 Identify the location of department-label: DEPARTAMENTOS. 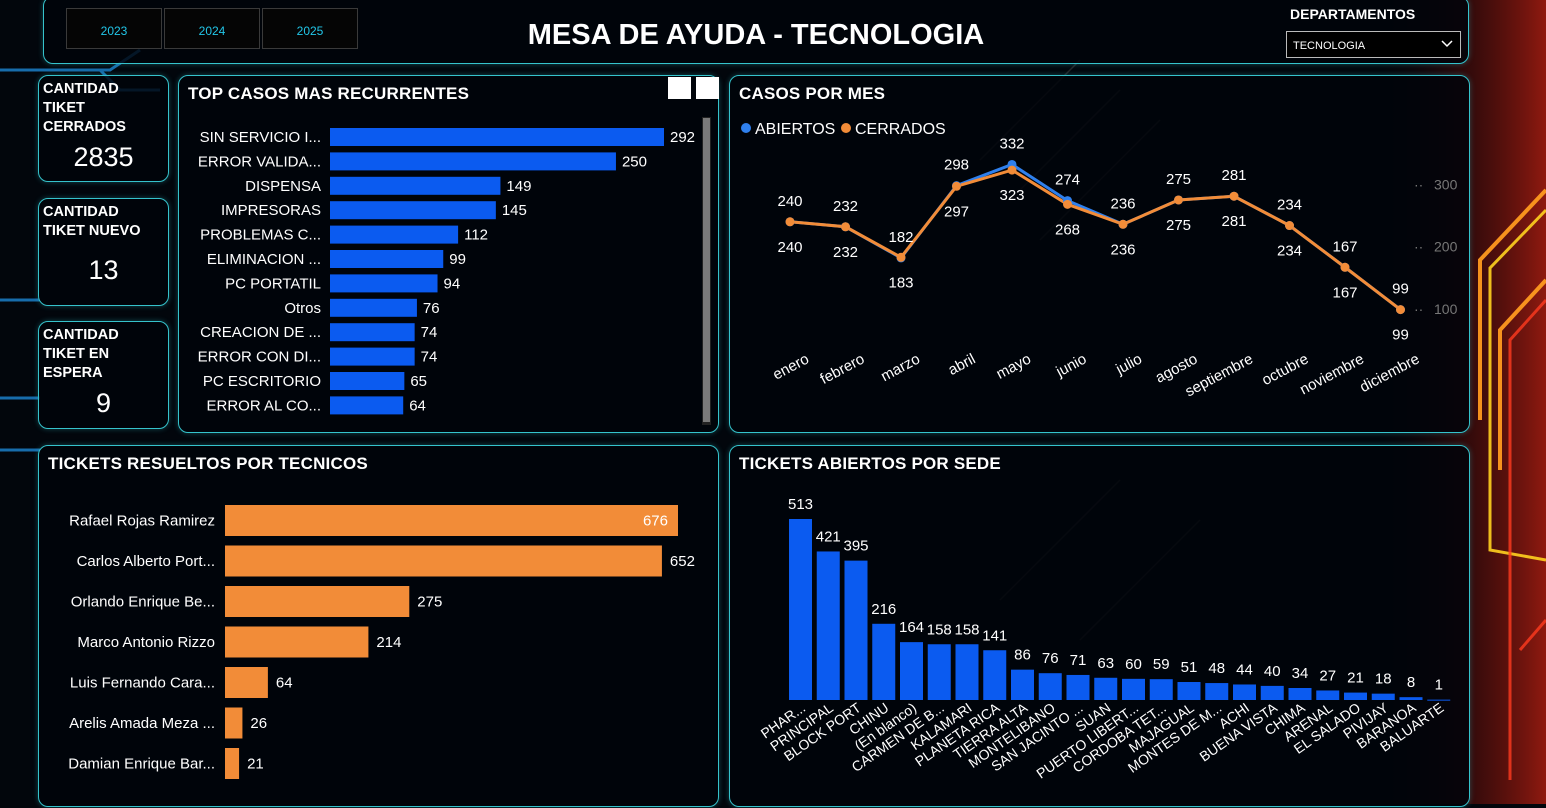
(1353, 14).